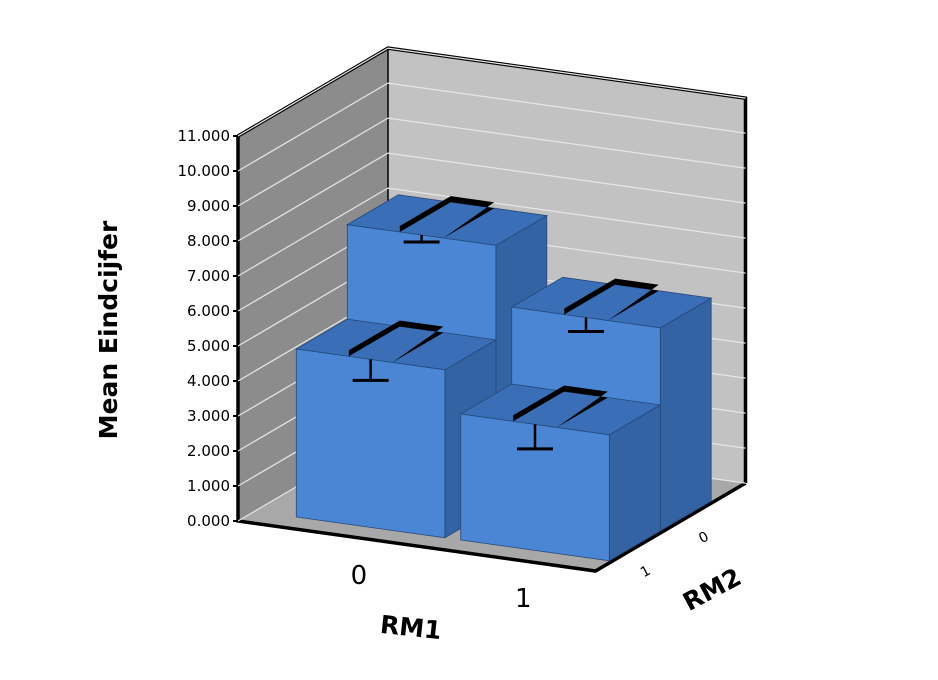 Image resolution: width=938 pixels, height=680 pixels. I want to click on y-tick-label: 10.000, so click(204, 171).